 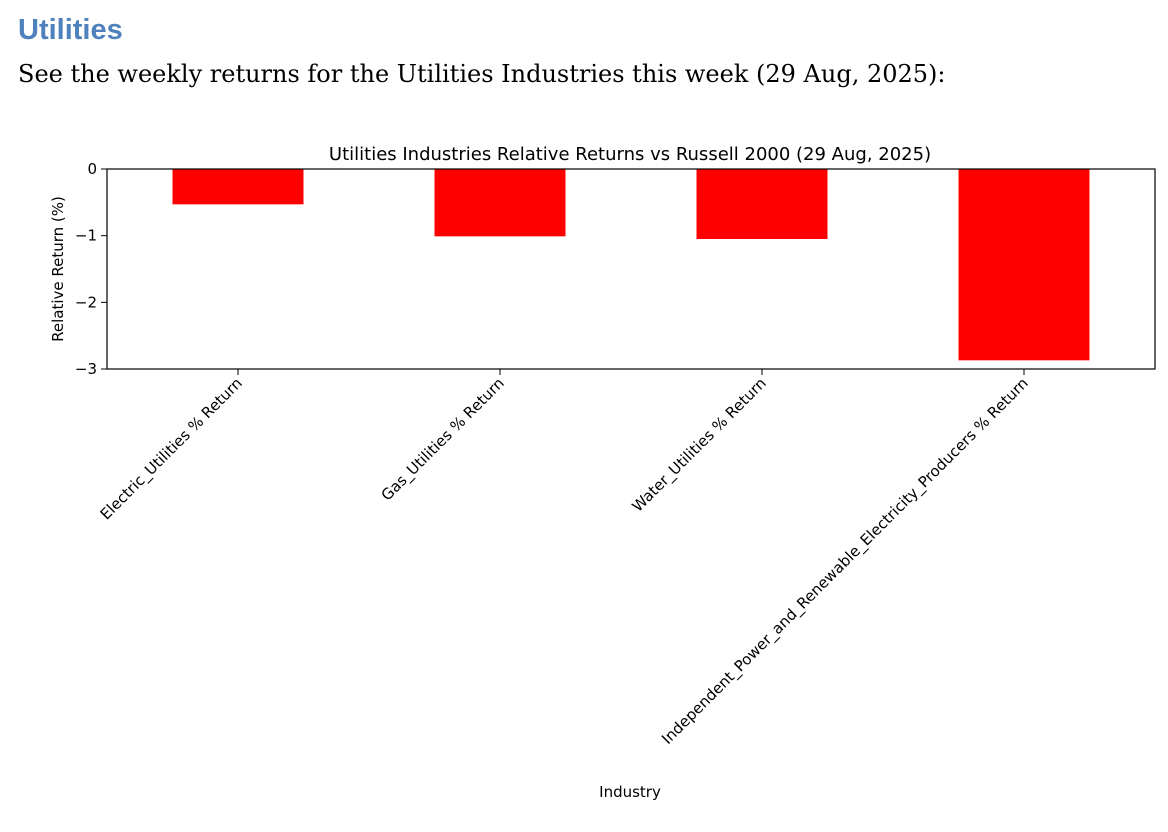 I want to click on y-tick-label: −3, so click(x=86, y=369).